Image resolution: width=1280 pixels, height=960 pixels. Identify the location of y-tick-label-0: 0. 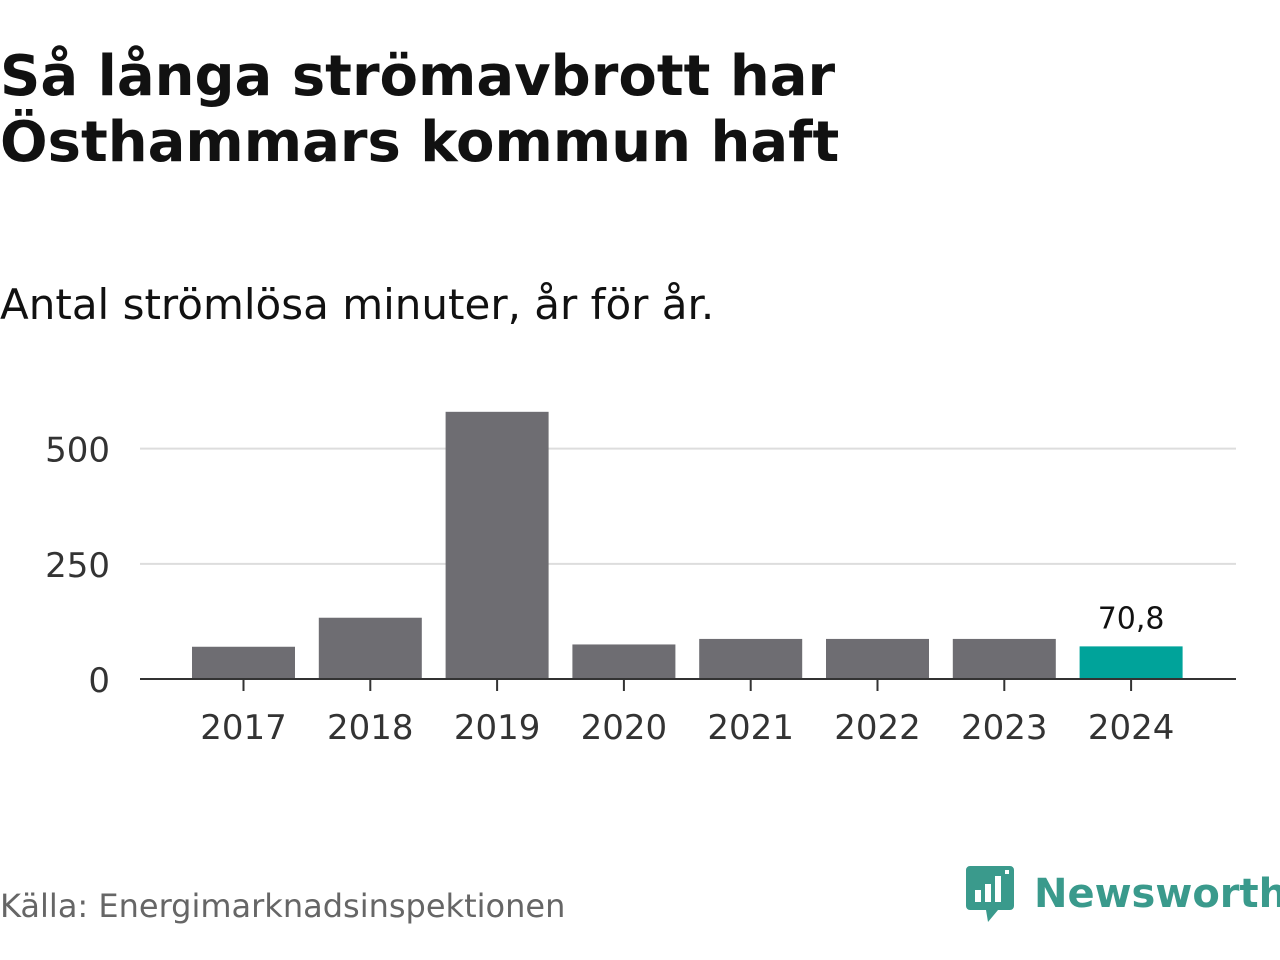
(99, 681).